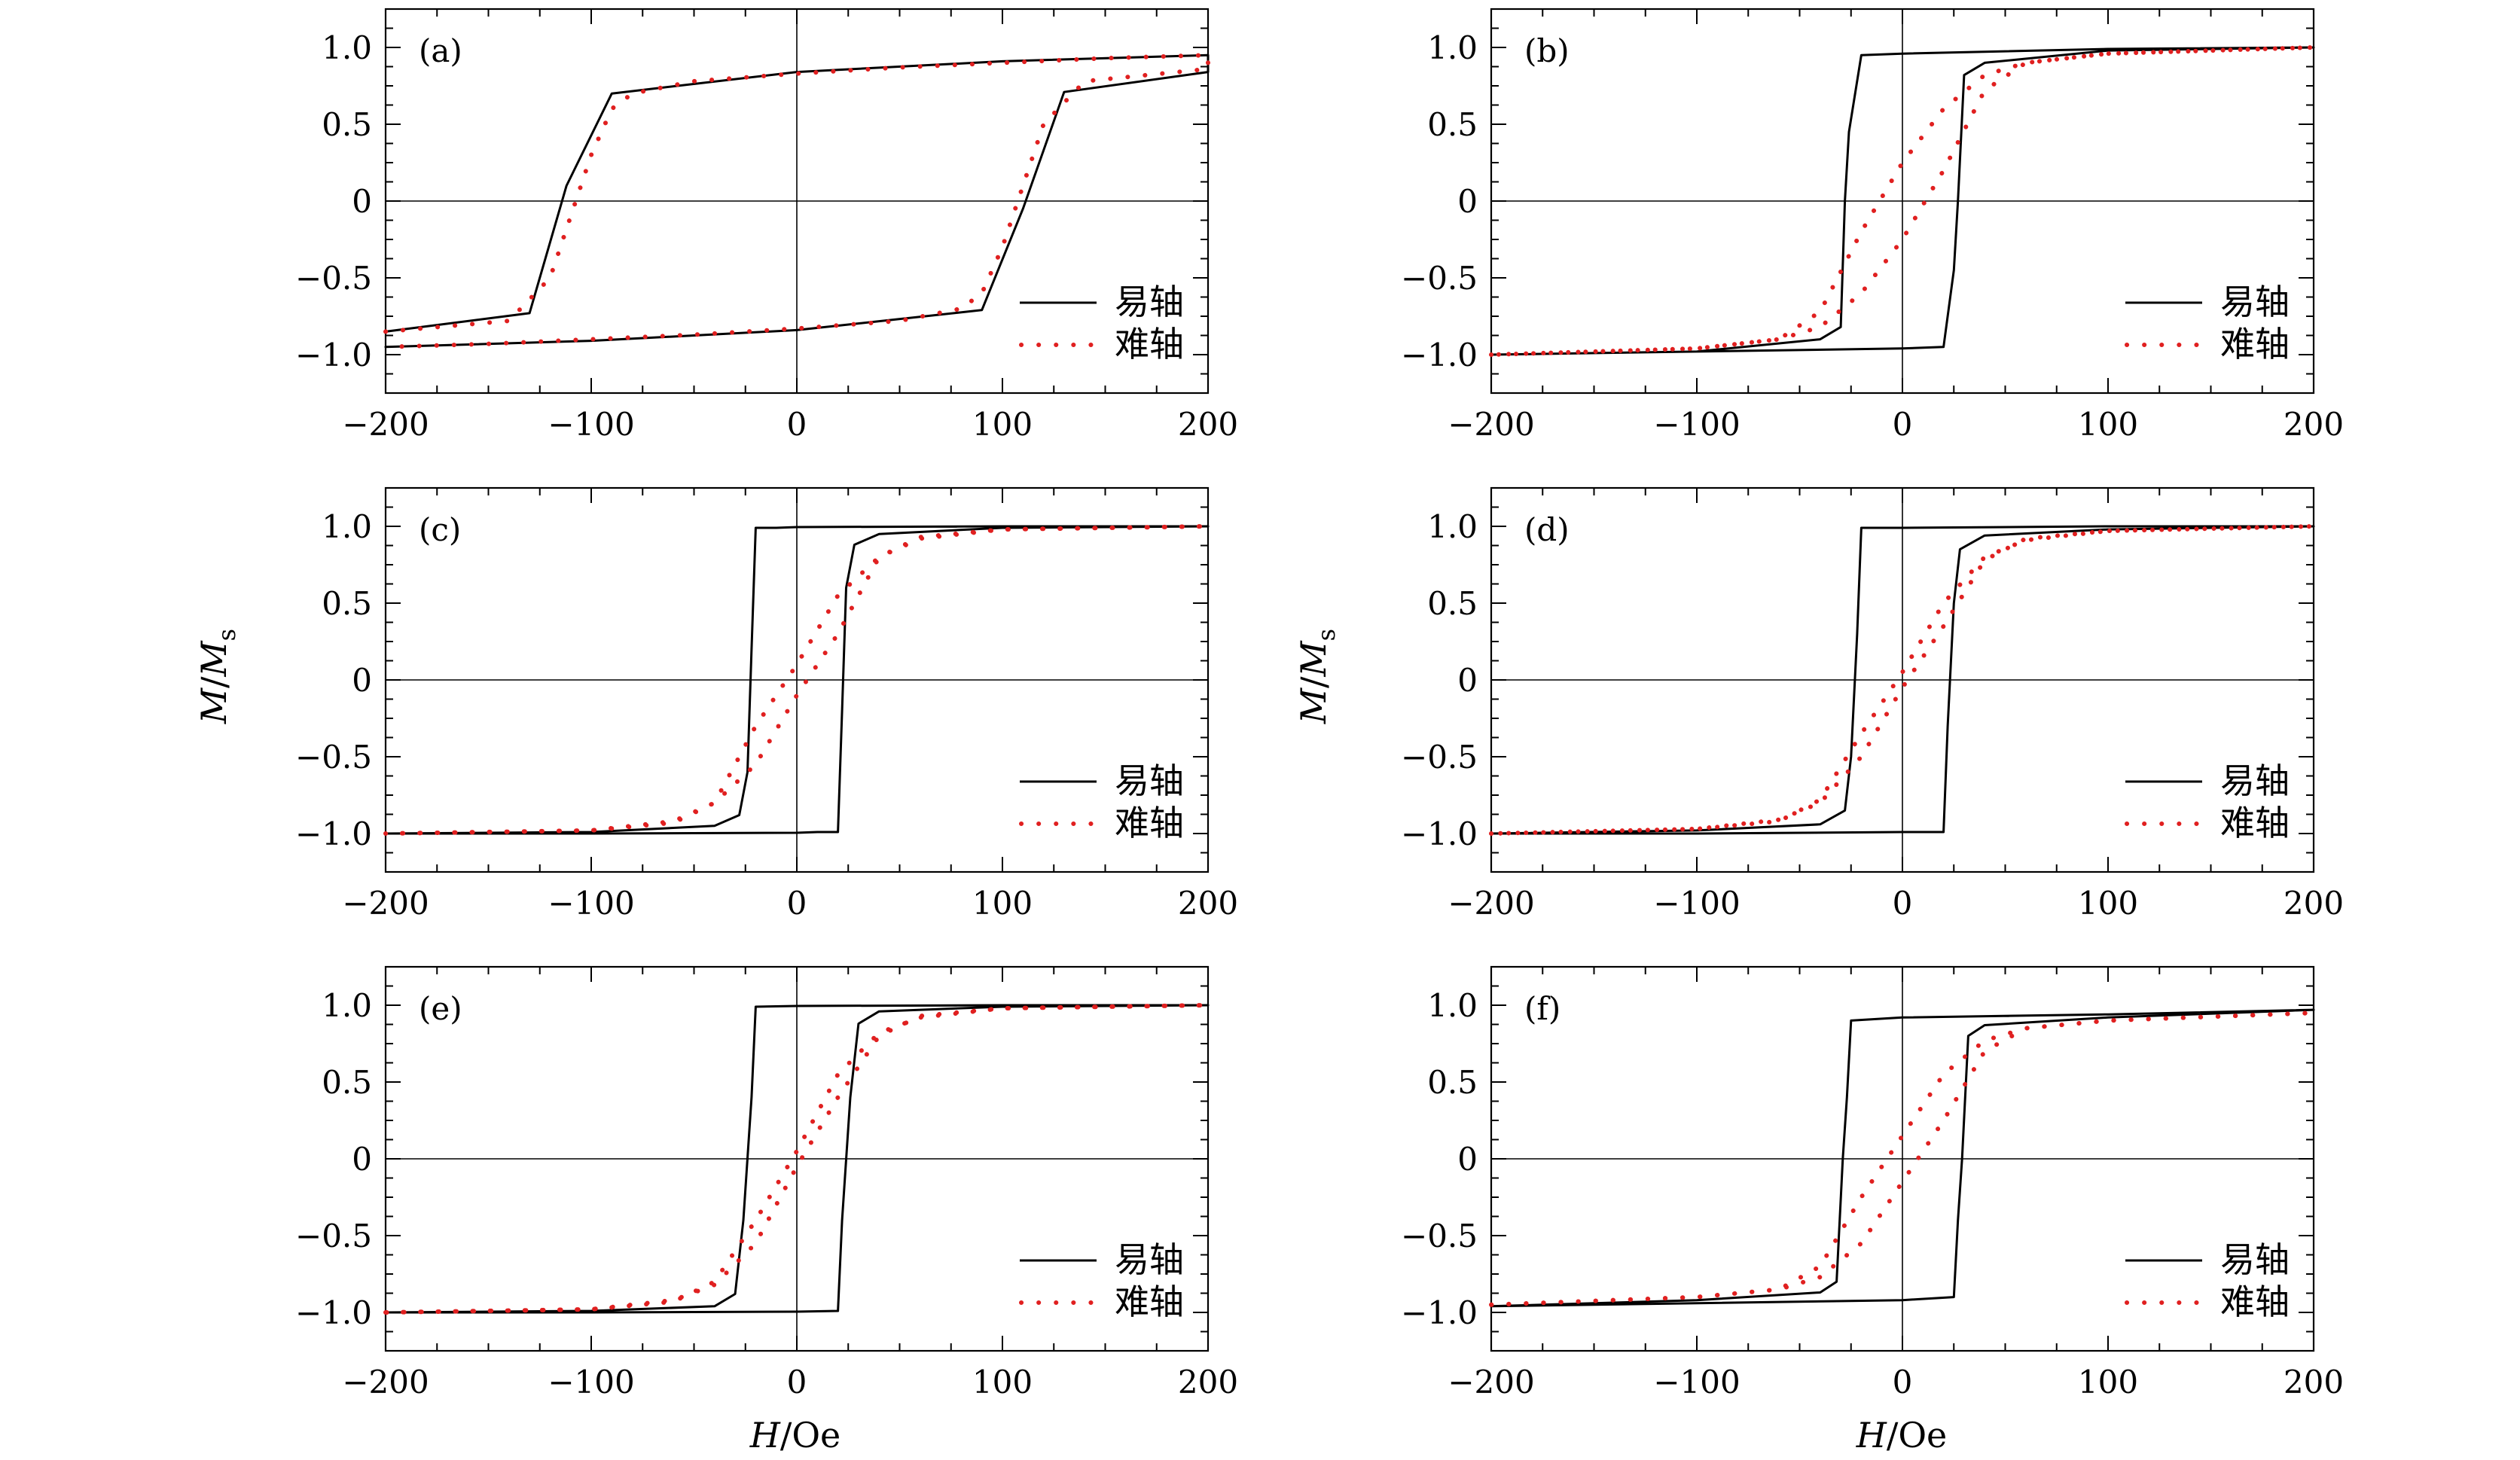 The width and height of the screenshot is (2520, 1460). What do you see at coordinates (347, 124) in the screenshot?
I see `panel-a-y-tick-label: 0.5` at bounding box center [347, 124].